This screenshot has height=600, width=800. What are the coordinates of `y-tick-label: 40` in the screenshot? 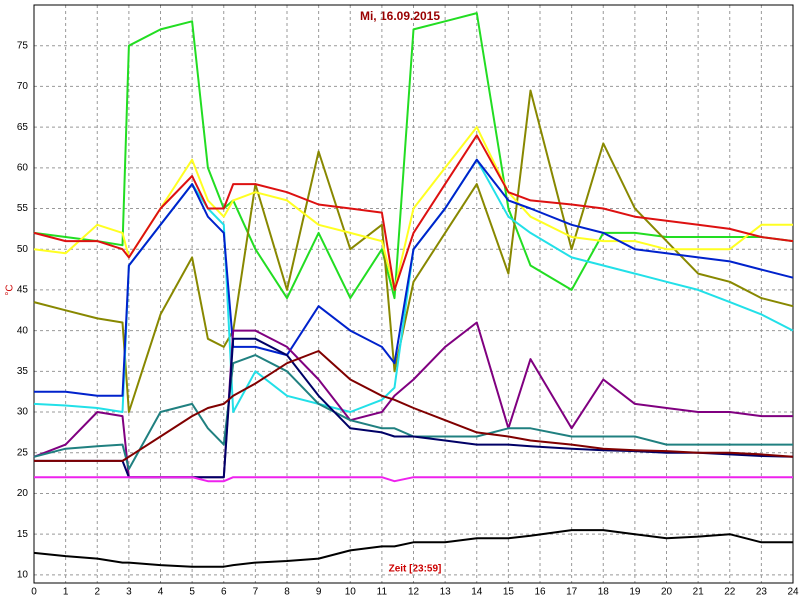 It's located at (23, 330).